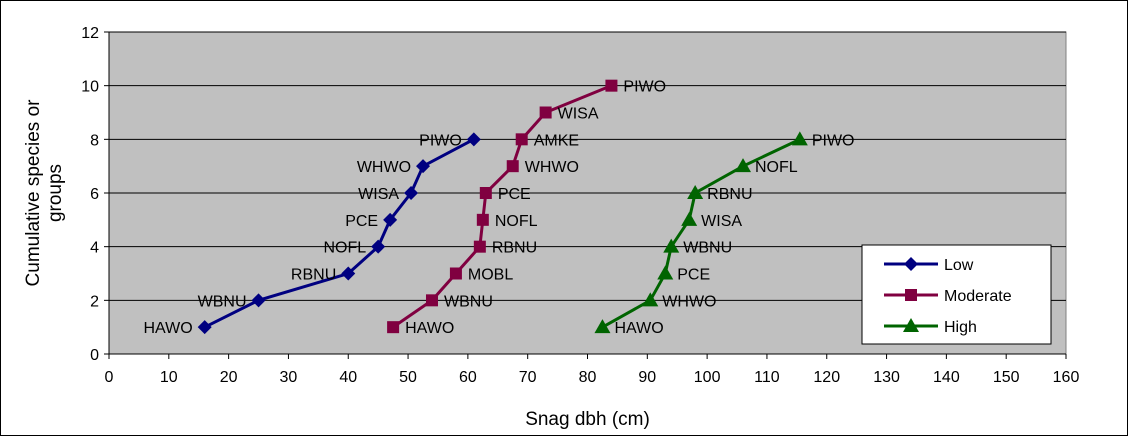 The image size is (1130, 440). I want to click on x-tick-label: 90, so click(647, 377).